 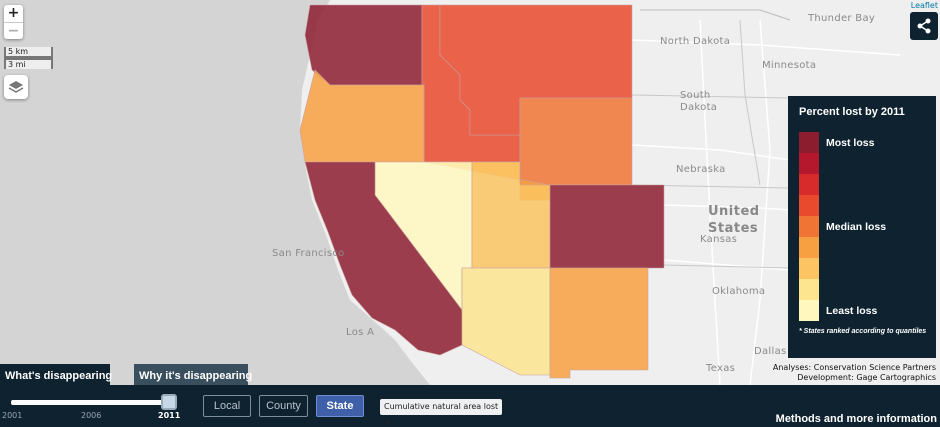 What do you see at coordinates (854, 367) in the screenshot?
I see `credits-analyses: Analyses: Conservation Science Partners` at bounding box center [854, 367].